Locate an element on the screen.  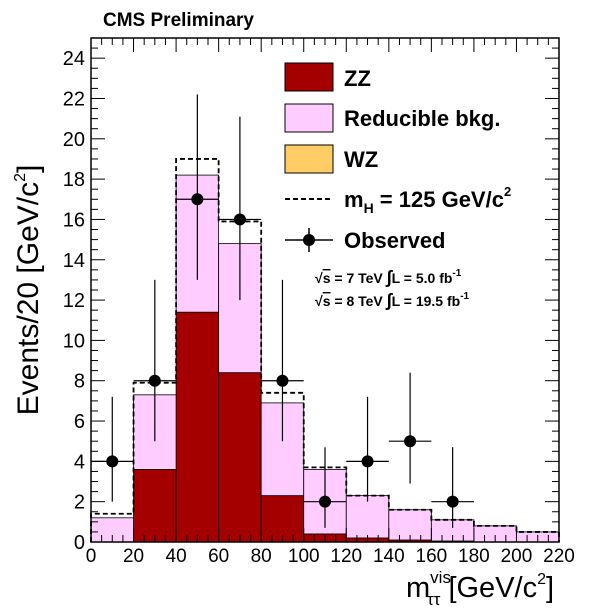
y-tick-label: 8 is located at coordinates (79, 382).